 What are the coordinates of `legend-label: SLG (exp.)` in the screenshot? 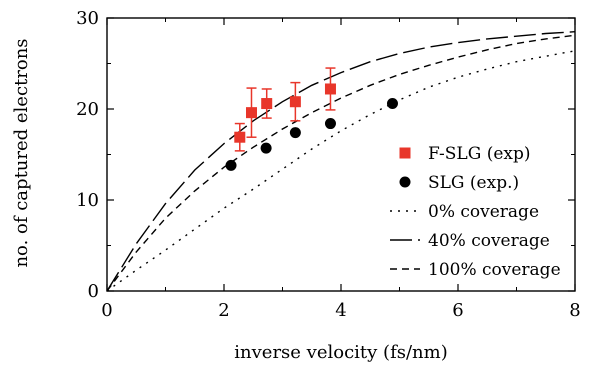 It's located at (473, 183).